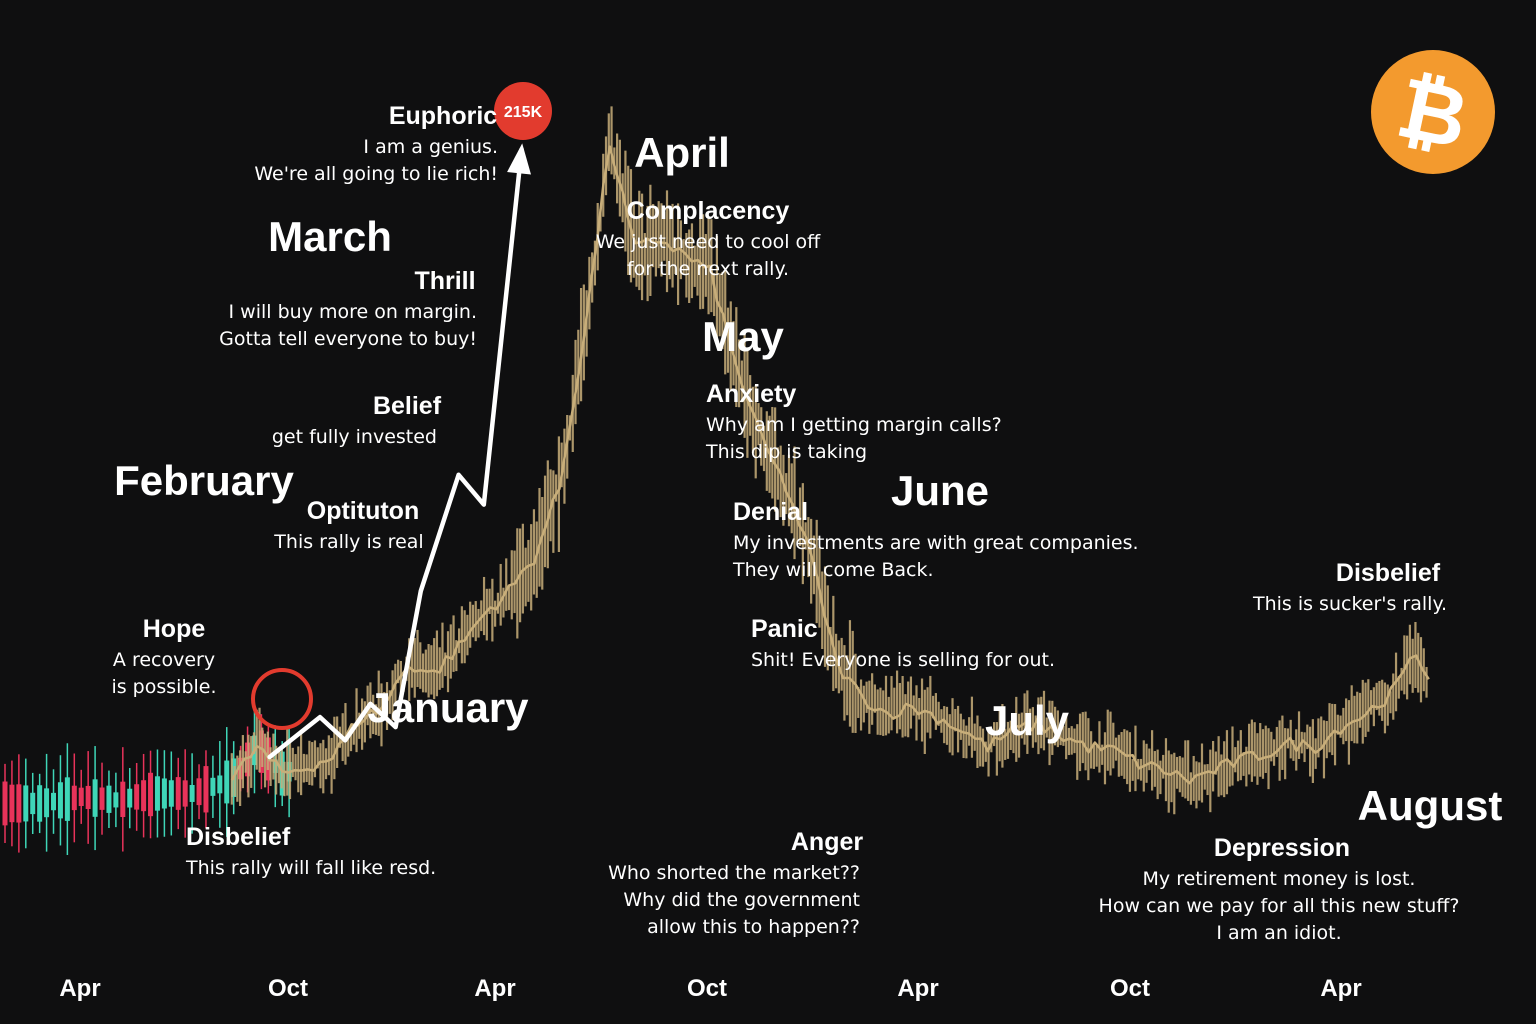 This screenshot has height=1024, width=1536. I want to click on stage-text-line: This rally will fall like resd., so click(310, 868).